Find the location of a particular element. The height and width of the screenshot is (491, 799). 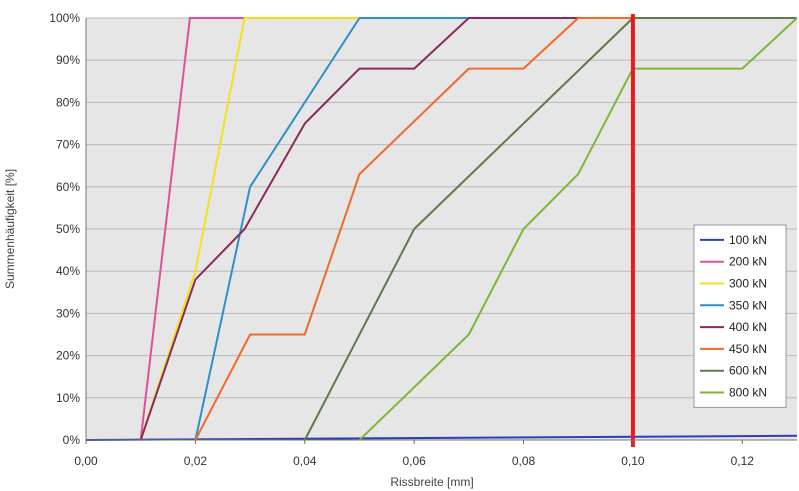

legend-label: 800 kN is located at coordinates (748, 393).